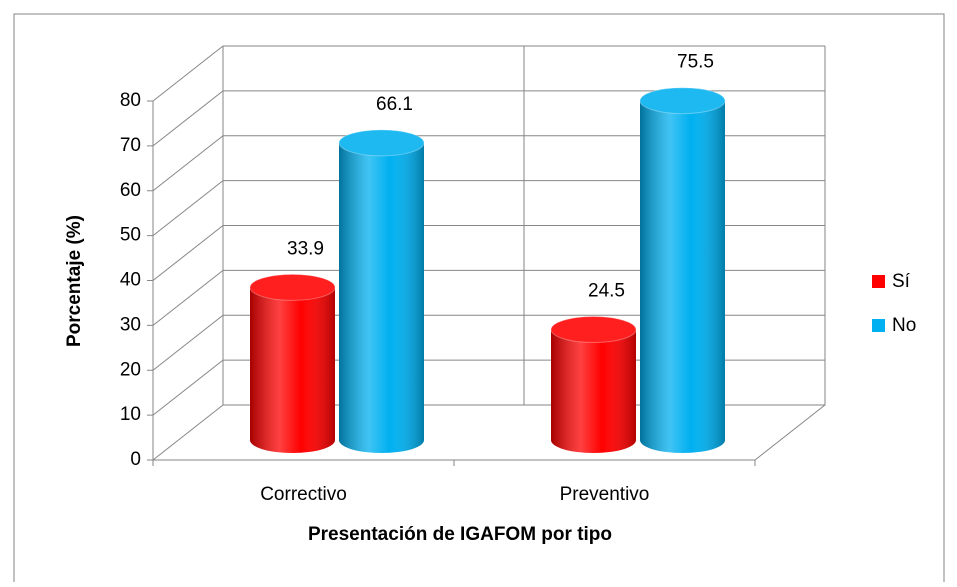 The width and height of the screenshot is (957, 587). What do you see at coordinates (74, 281) in the screenshot?
I see `y-axis-title: Porcentaje (%)` at bounding box center [74, 281].